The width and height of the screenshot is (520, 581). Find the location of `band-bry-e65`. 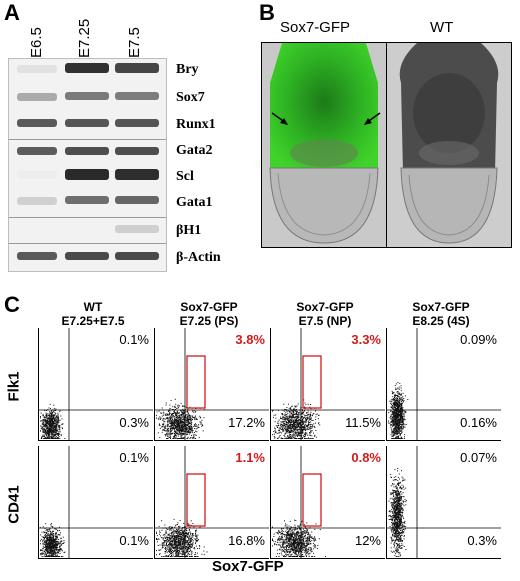

band-bry-e65 is located at coordinates (37, 69).